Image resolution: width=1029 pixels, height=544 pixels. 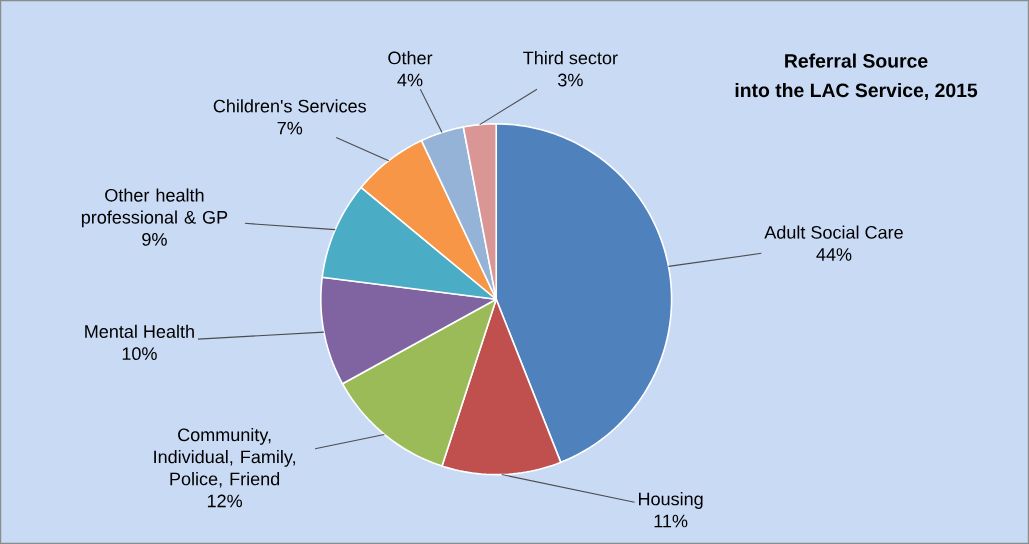 What do you see at coordinates (833, 232) in the screenshot?
I see `slice-label: Adult Social Care` at bounding box center [833, 232].